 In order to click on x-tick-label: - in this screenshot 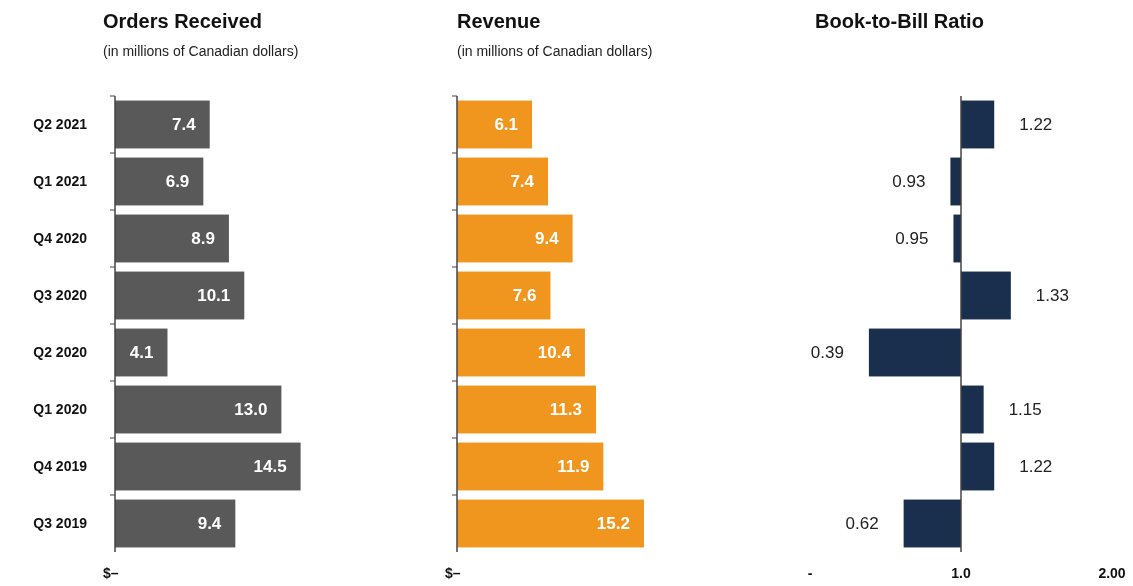, I will do `click(810, 573)`.